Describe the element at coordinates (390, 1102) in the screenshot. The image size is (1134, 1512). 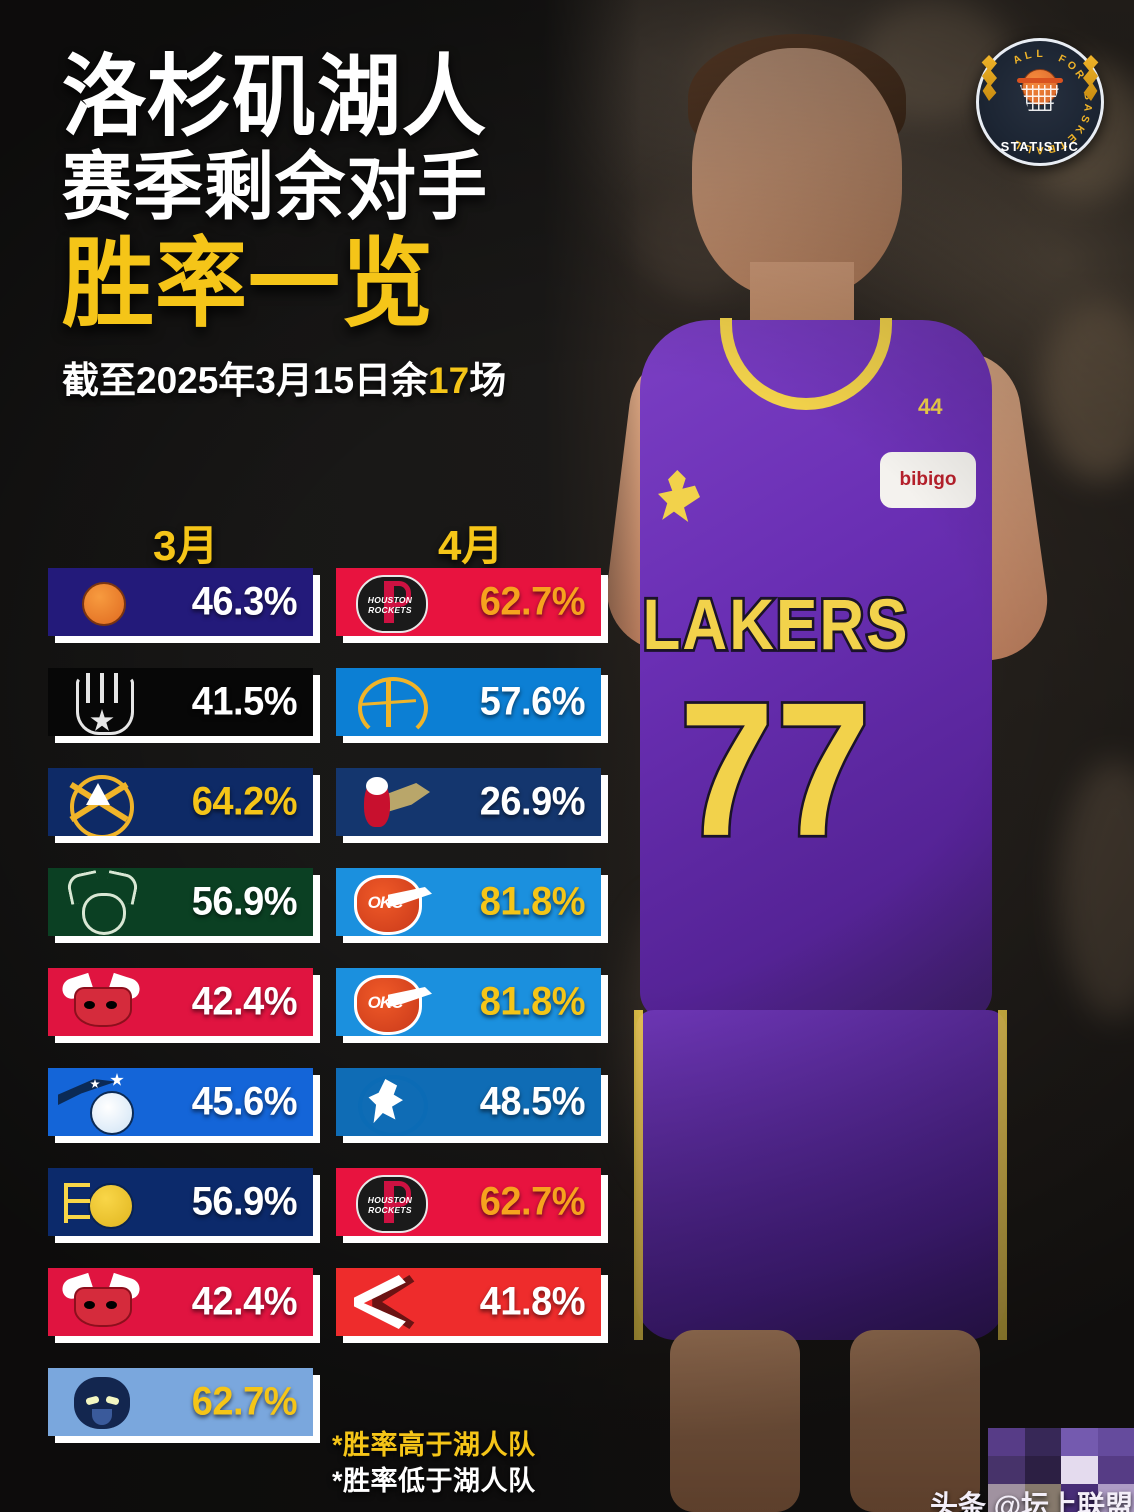
I see `mavericks-logo-icon` at that location.